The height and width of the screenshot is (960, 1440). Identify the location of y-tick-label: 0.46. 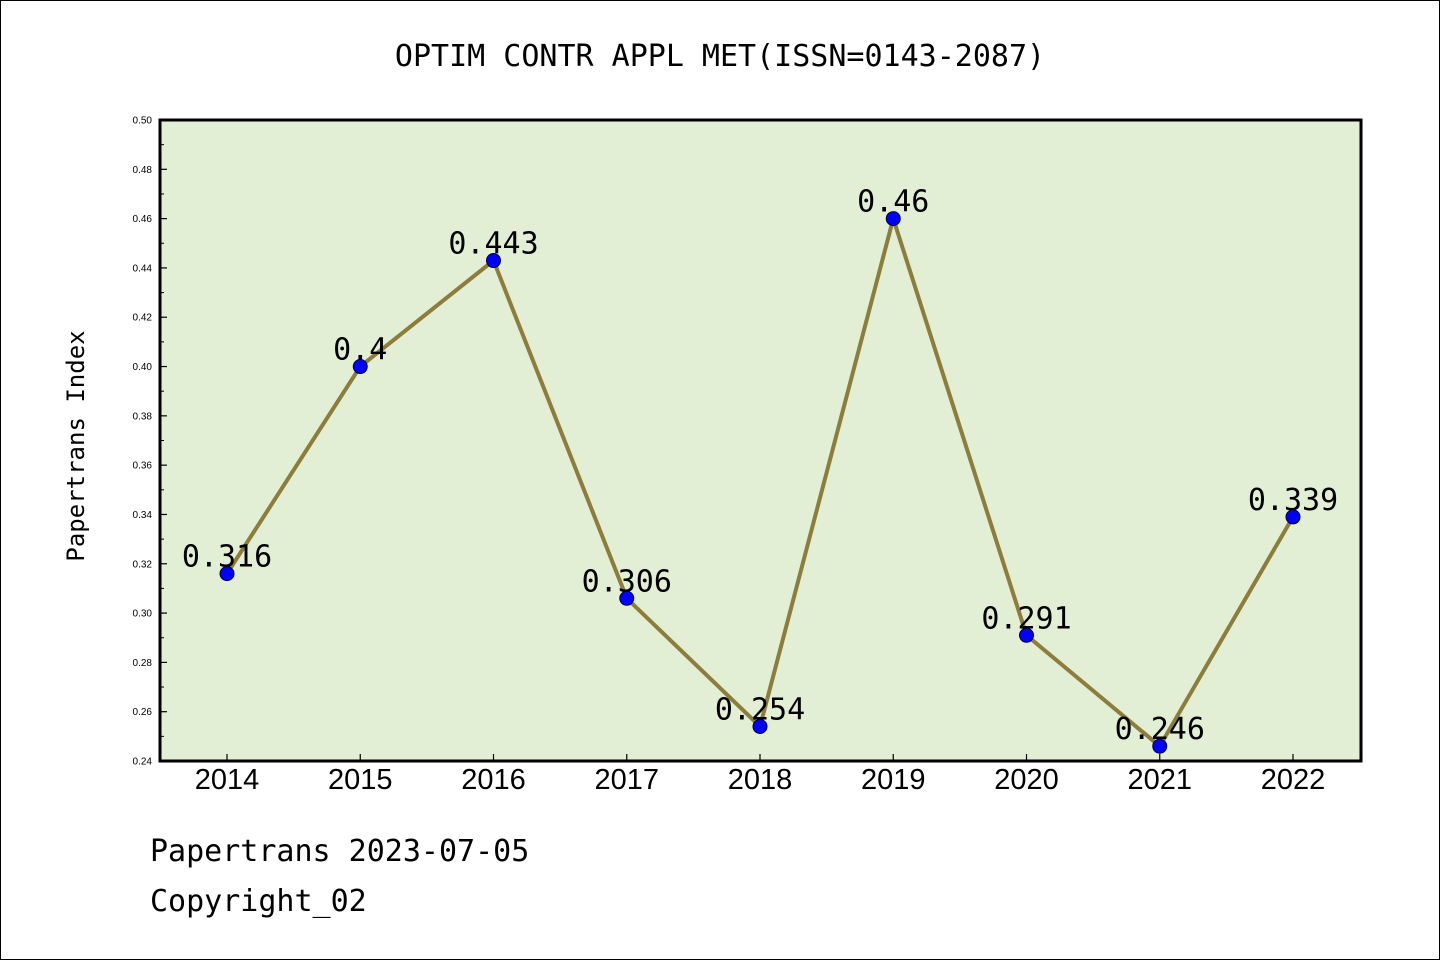
(143, 219).